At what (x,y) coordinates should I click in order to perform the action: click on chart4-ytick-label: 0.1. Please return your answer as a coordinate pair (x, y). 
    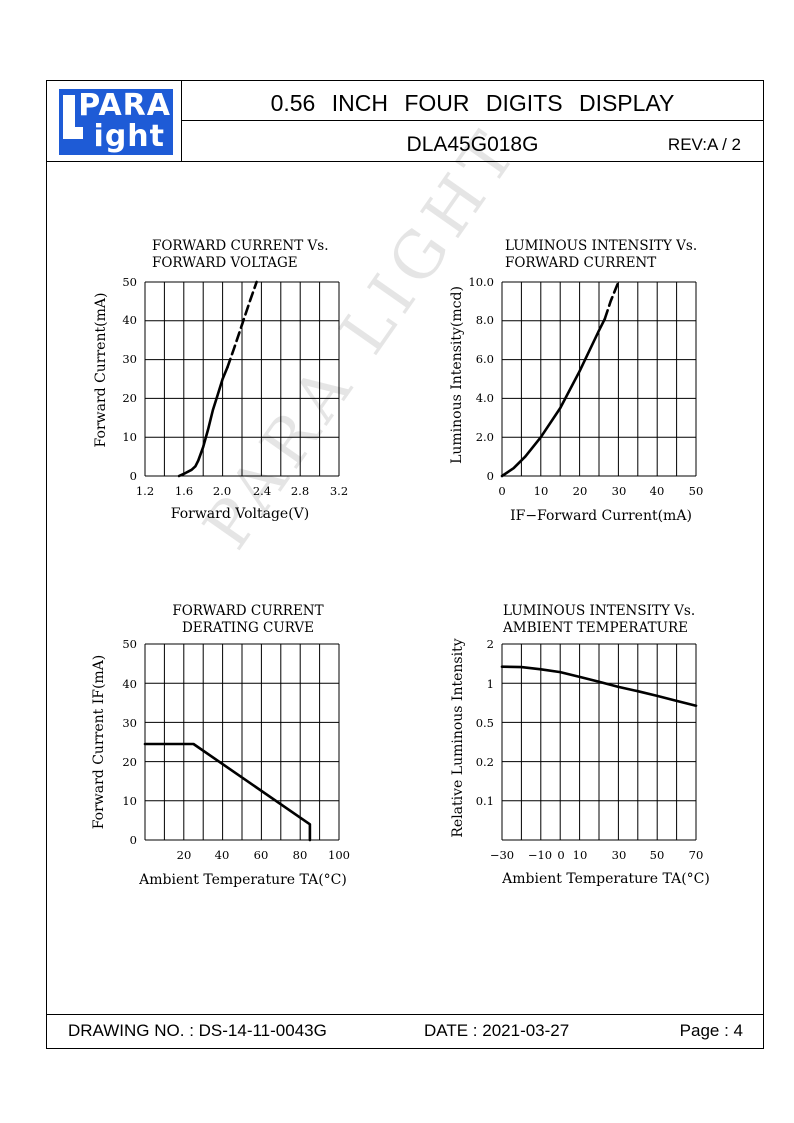
    Looking at the image, I should click on (485, 801).